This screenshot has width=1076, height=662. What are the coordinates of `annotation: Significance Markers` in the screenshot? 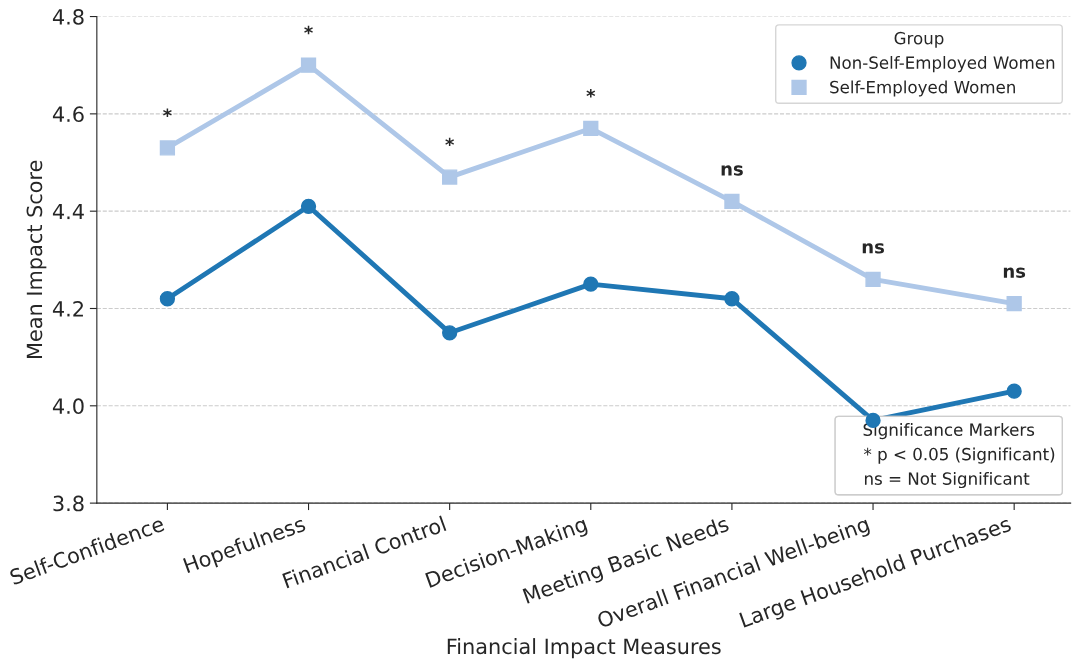 It's located at (949, 431).